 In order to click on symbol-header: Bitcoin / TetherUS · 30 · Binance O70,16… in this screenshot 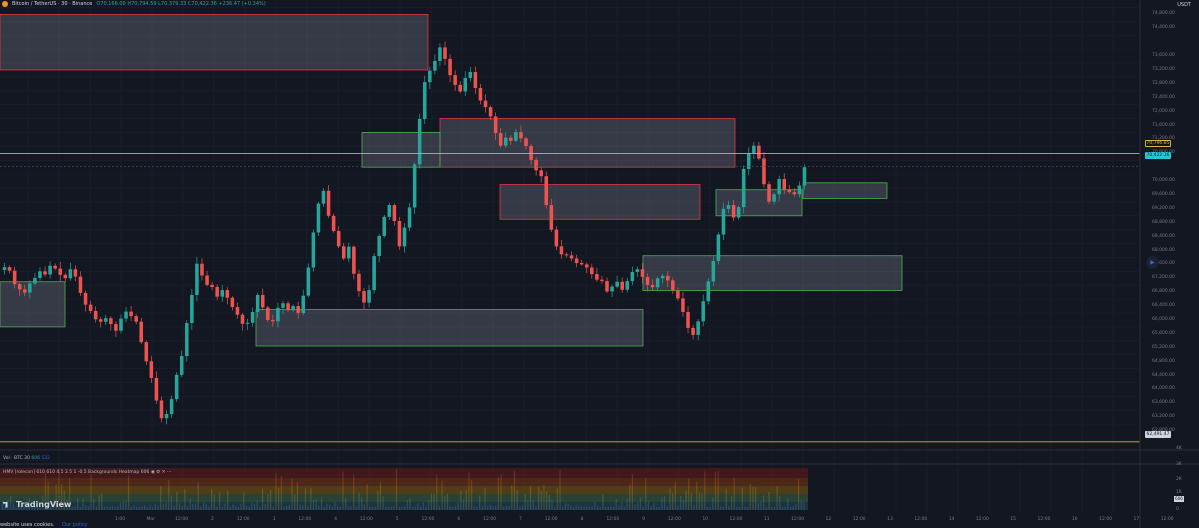, I will do `click(134, 4)`.